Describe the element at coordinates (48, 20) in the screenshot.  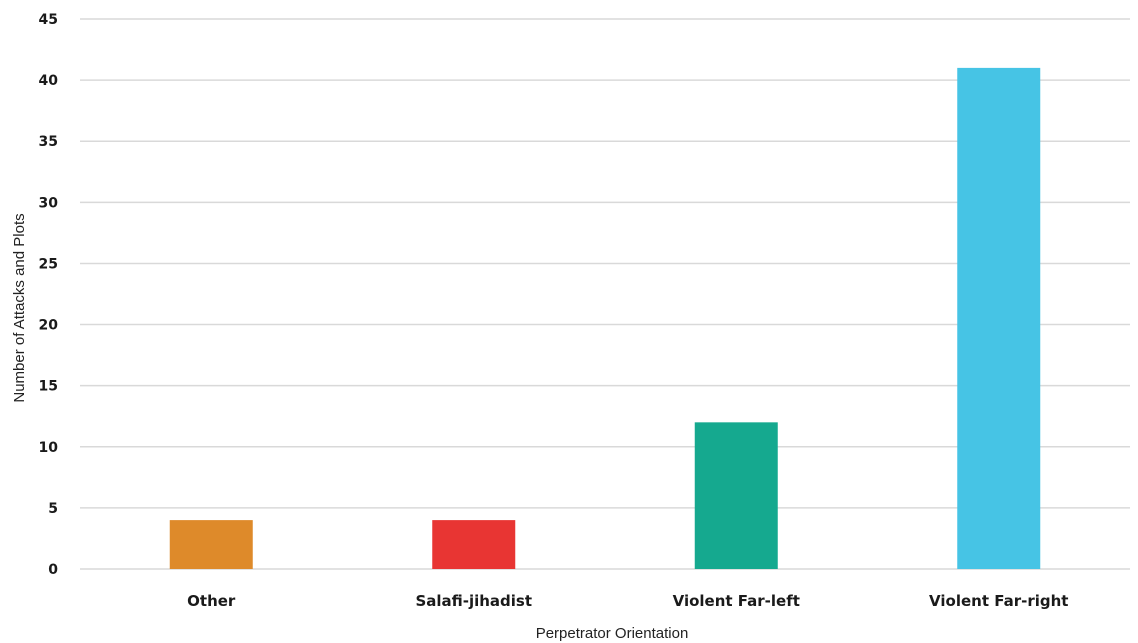
I see `y-tick-label: 45` at that location.